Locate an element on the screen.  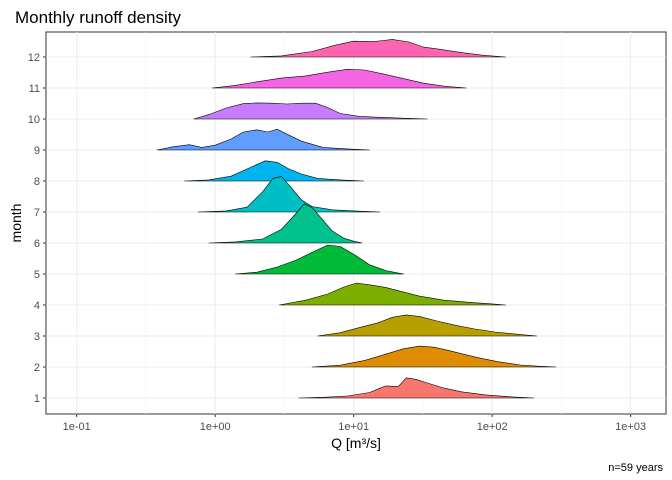
x-axis-title: Q [m³/s] is located at coordinates (356, 443).